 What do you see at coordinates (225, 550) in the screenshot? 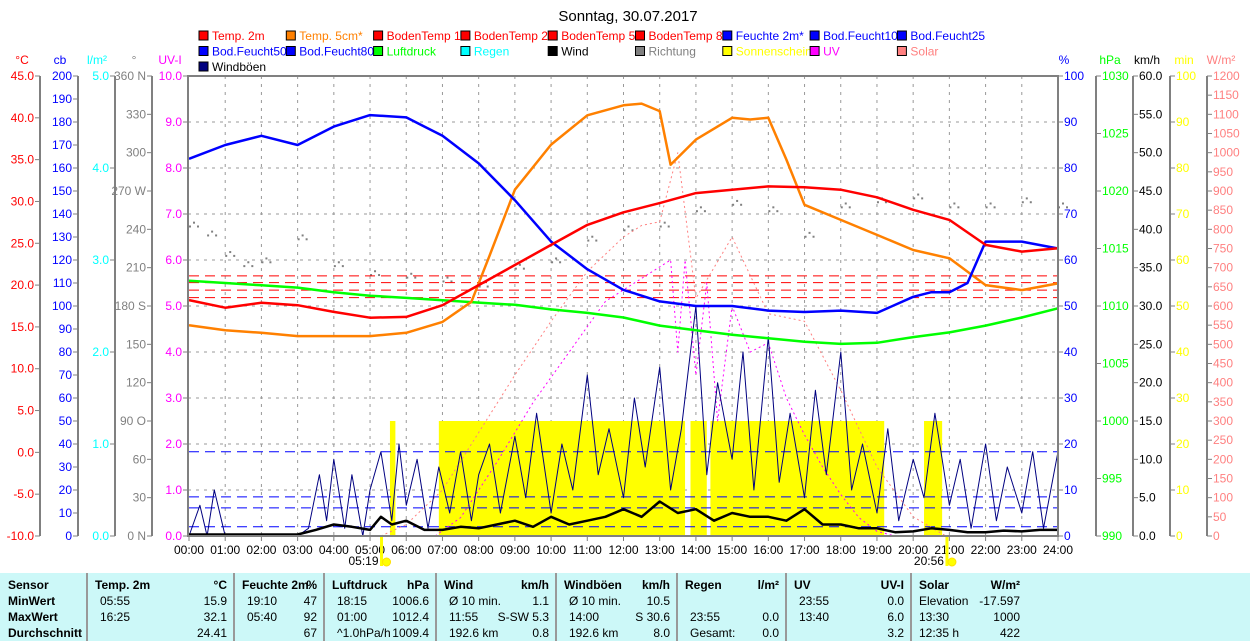
I see `x-tick-label: 01:00` at bounding box center [225, 550].